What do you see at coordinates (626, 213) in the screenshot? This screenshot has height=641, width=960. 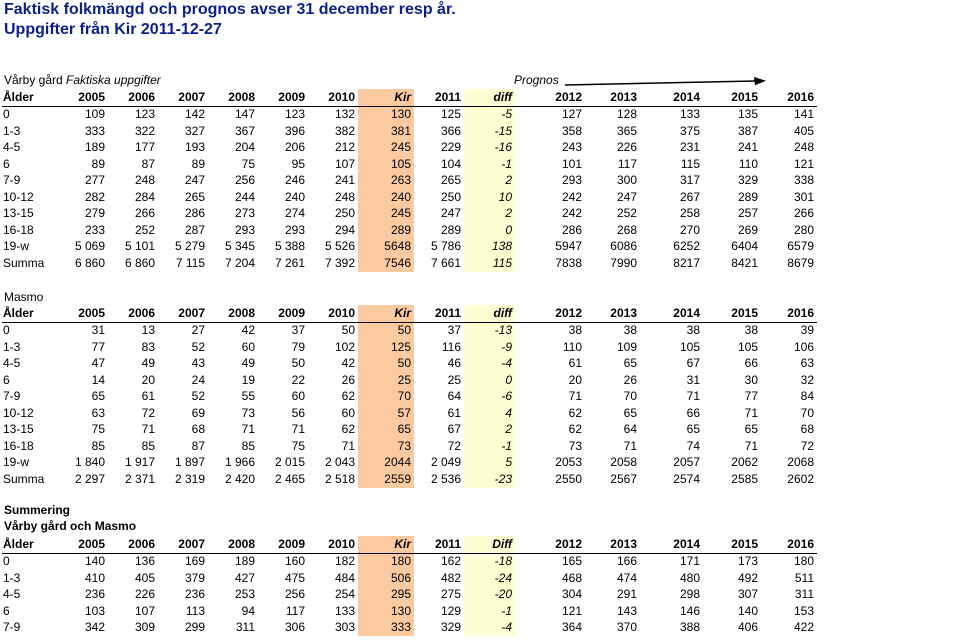 I see `table-cell: 252` at bounding box center [626, 213].